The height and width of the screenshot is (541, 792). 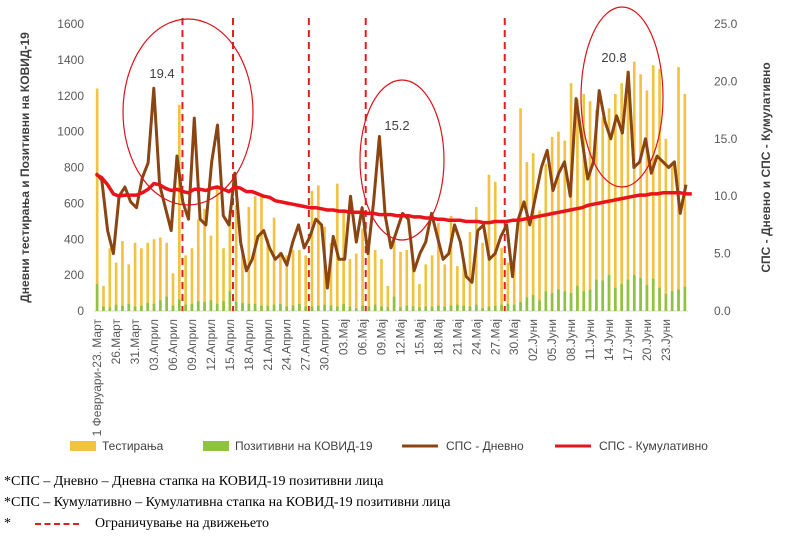 What do you see at coordinates (154, 345) in the screenshot?
I see `x-tick-label: 03.Април` at bounding box center [154, 345].